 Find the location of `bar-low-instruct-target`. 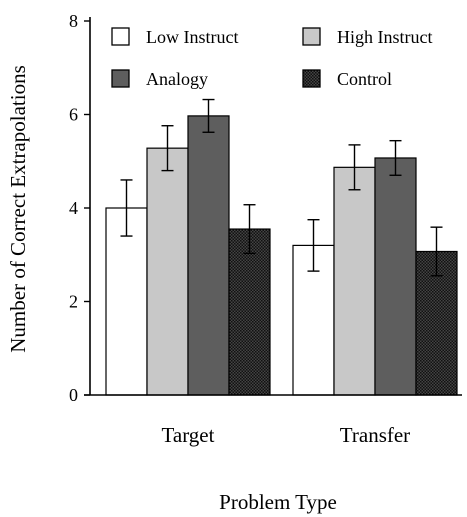

bar-low-instruct-target is located at coordinates (126, 301).